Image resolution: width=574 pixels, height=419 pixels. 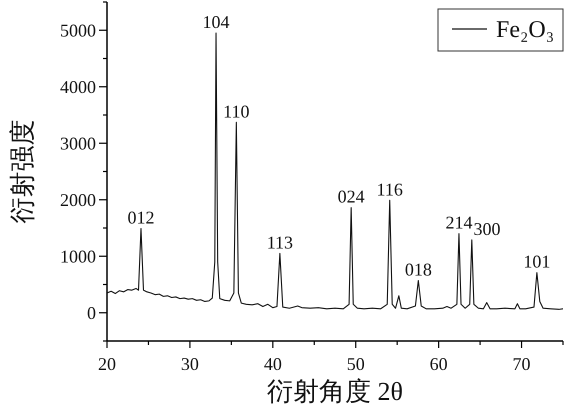 What do you see at coordinates (216, 22) in the screenshot?
I see `annotation: 104` at bounding box center [216, 22].